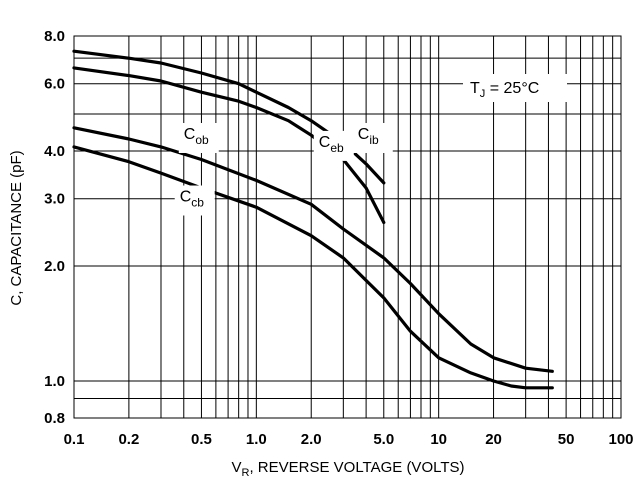 This screenshot has height=485, width=641. I want to click on x-tick-label: 2.0, so click(311, 439).